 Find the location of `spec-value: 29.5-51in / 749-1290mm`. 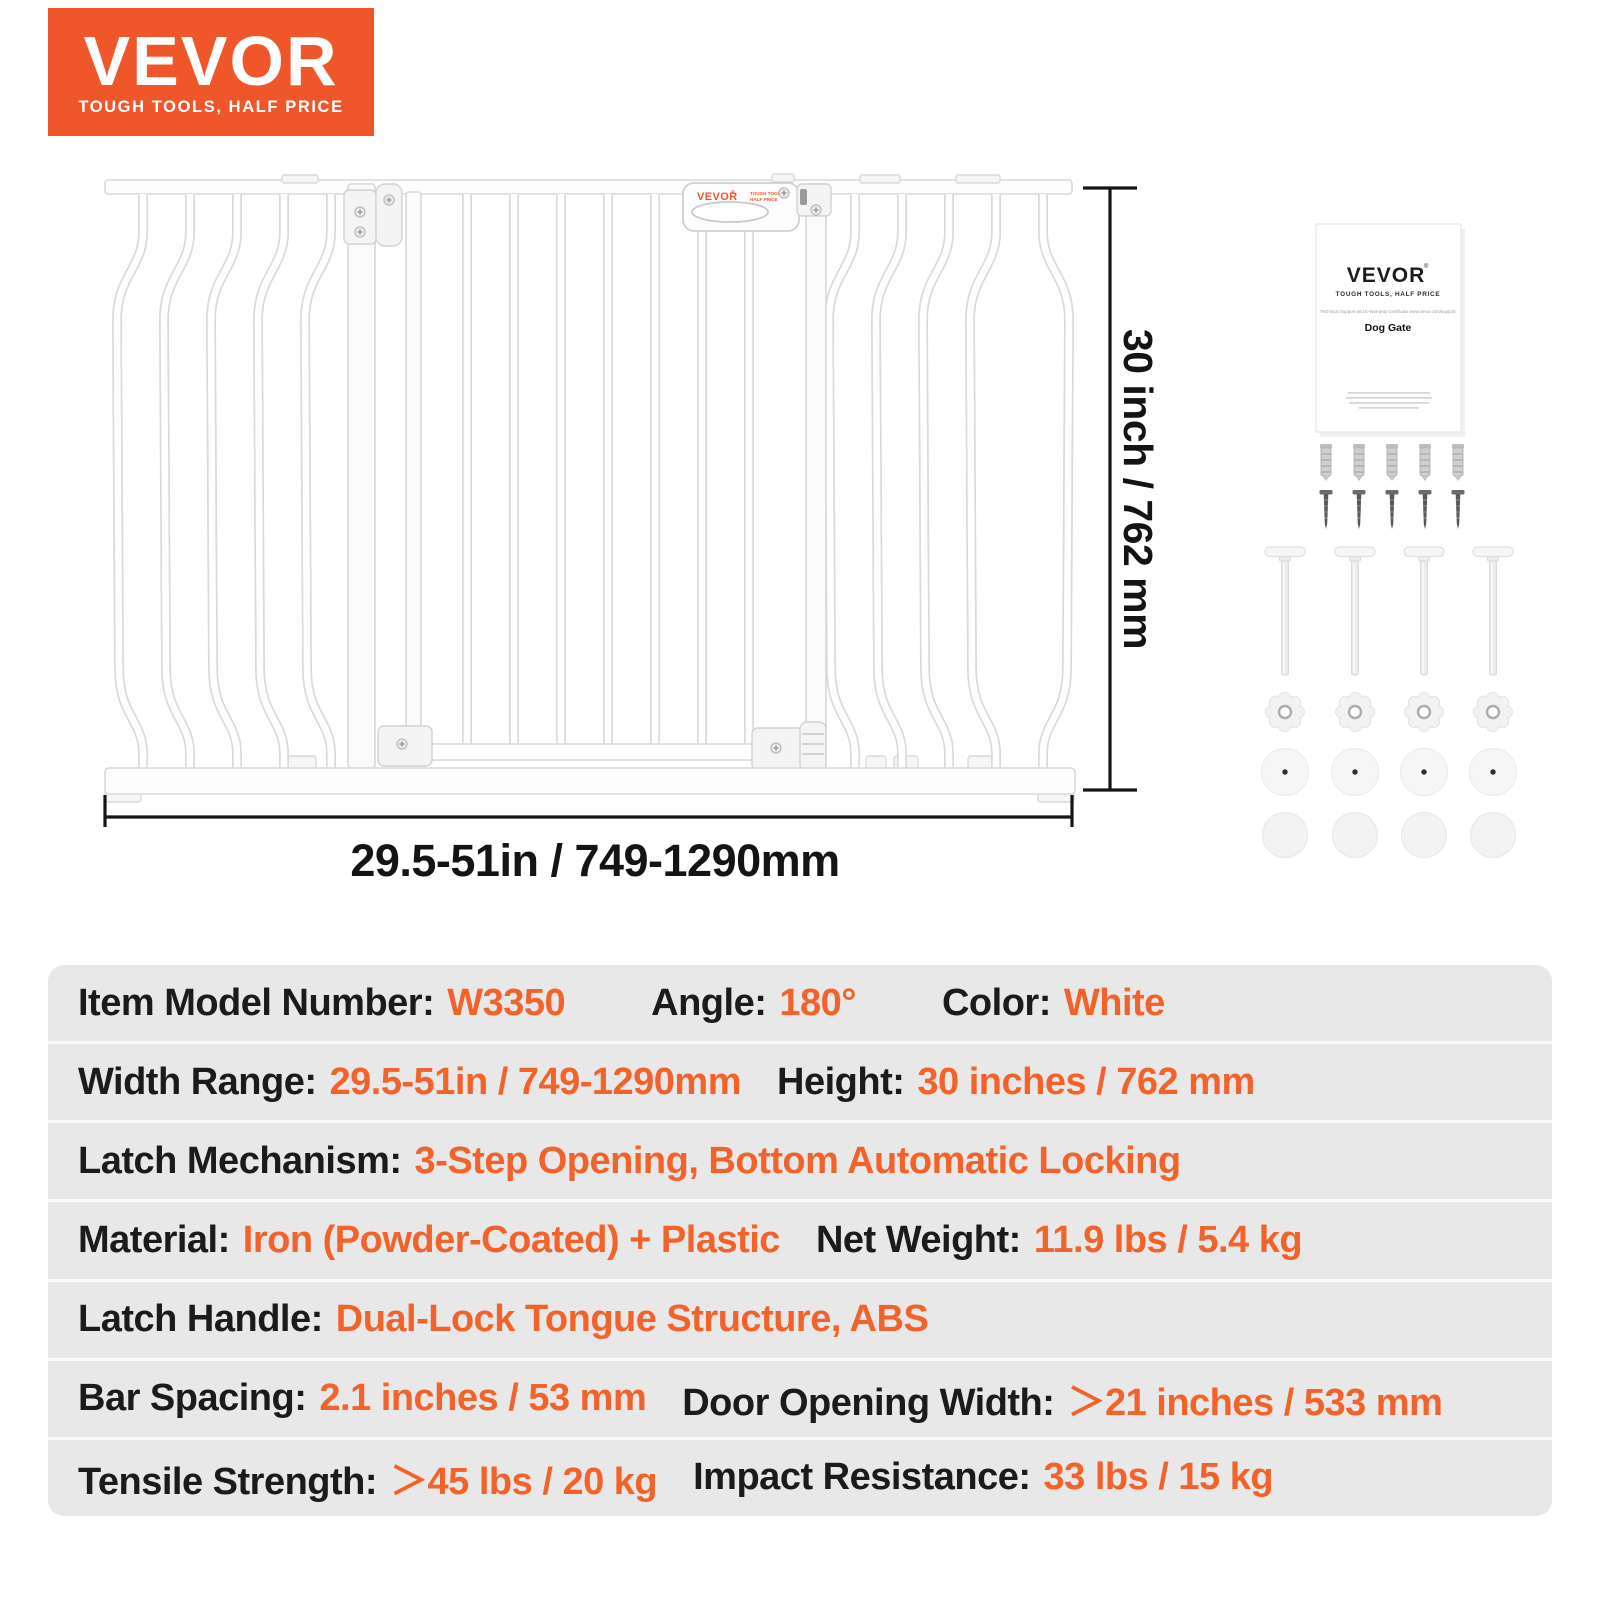

spec-value: 29.5-51in / 749-1290mm is located at coordinates (535, 1081).